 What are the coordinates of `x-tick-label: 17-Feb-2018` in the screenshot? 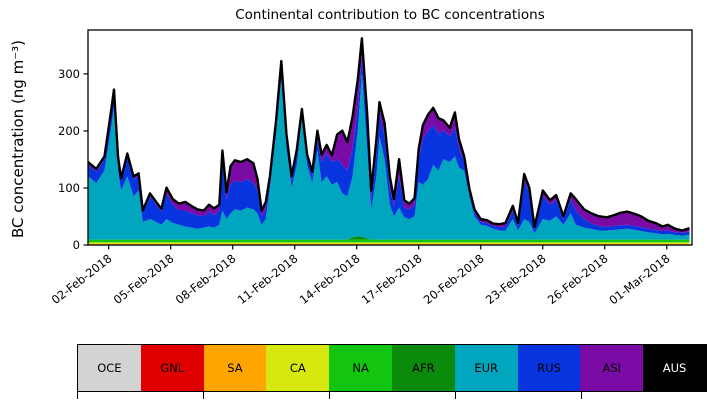 It's located at (392, 279).